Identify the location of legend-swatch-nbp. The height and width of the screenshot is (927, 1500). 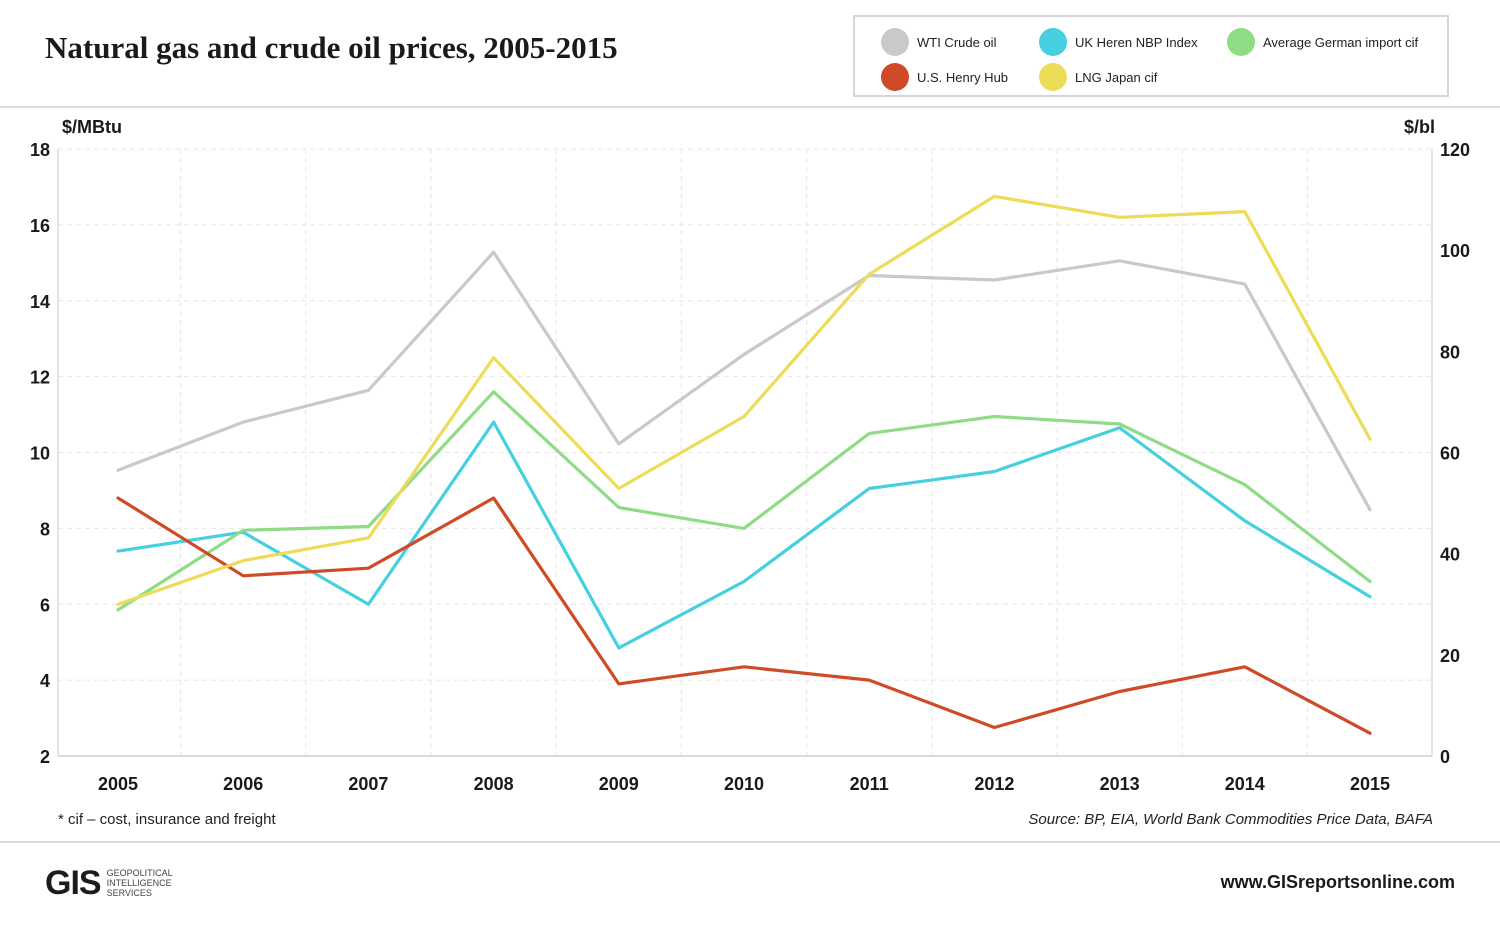
(1053, 42).